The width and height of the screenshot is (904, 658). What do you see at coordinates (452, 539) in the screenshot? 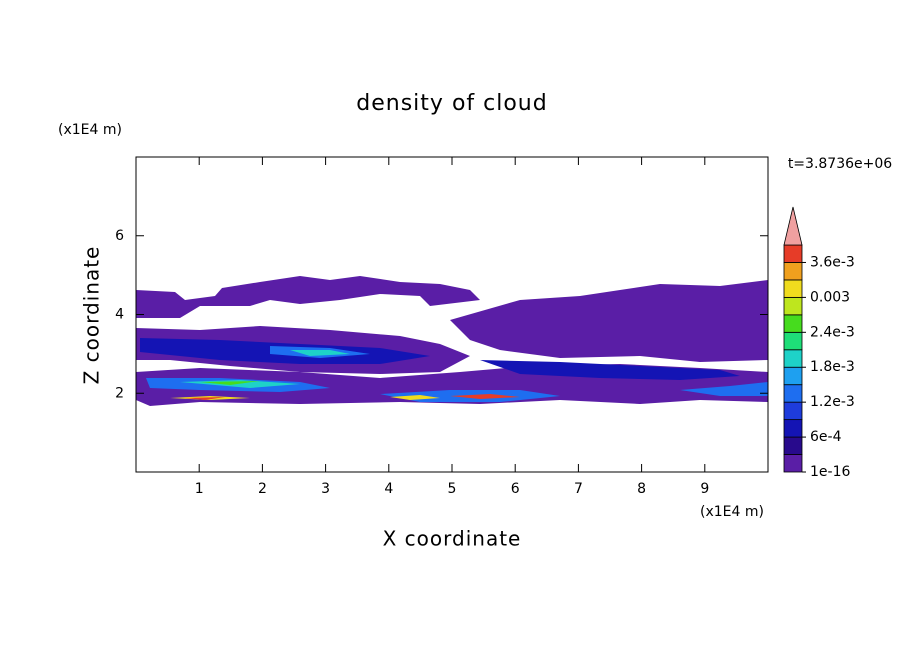
I see `x-axis-label: X coordinate` at bounding box center [452, 539].